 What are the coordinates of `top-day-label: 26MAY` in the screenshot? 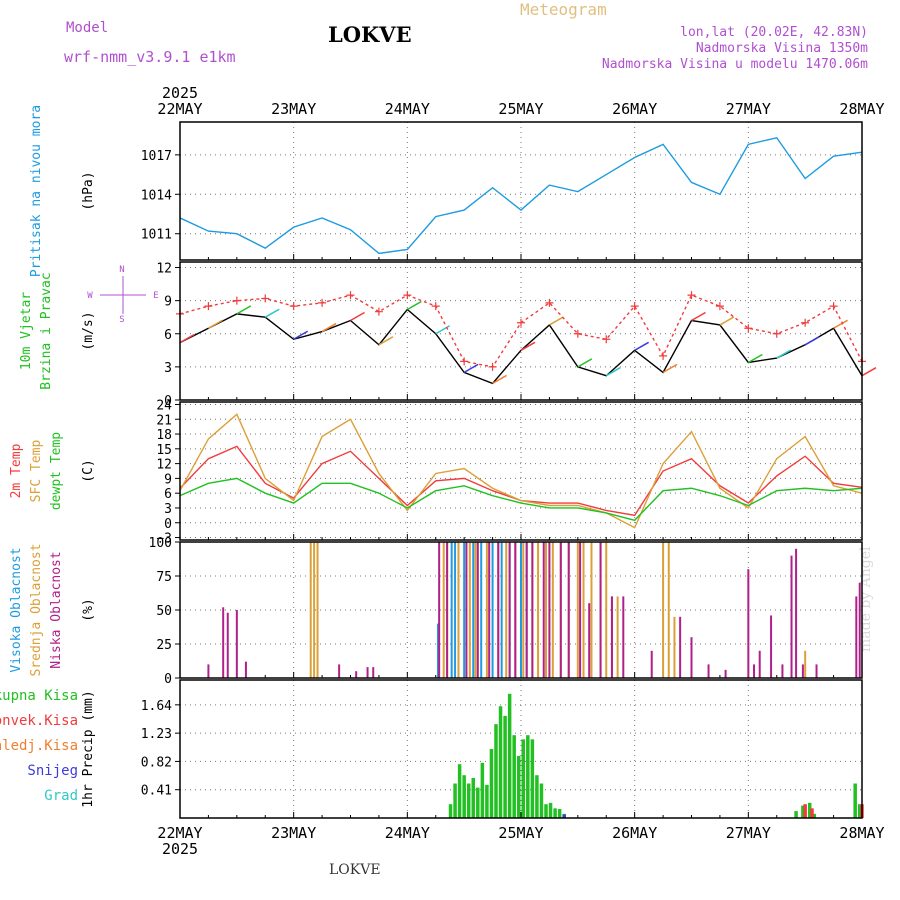 It's located at (634, 109).